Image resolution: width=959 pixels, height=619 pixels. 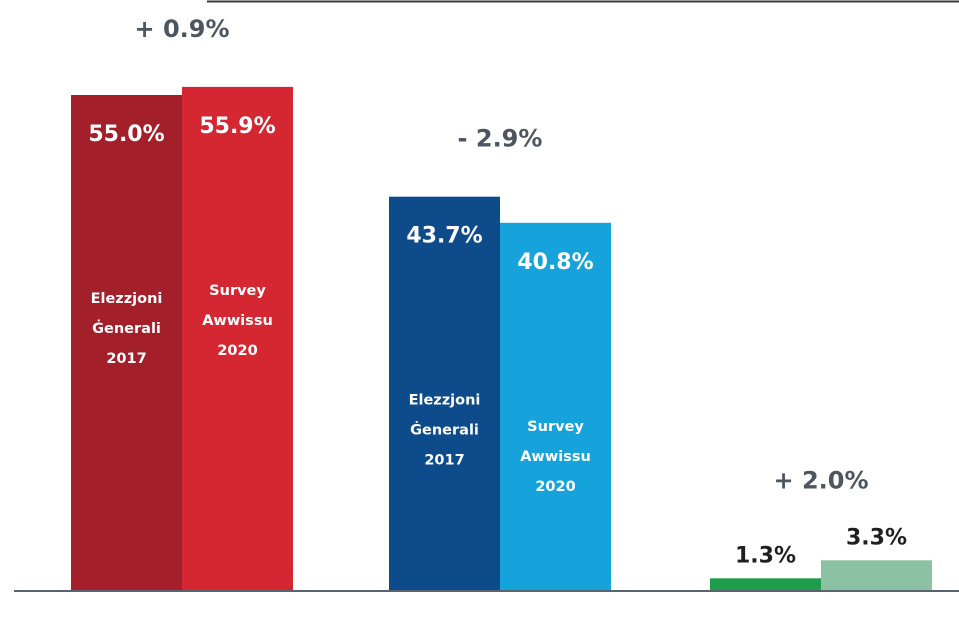 I want to click on bar-value-label: 1.3%, so click(x=765, y=555).